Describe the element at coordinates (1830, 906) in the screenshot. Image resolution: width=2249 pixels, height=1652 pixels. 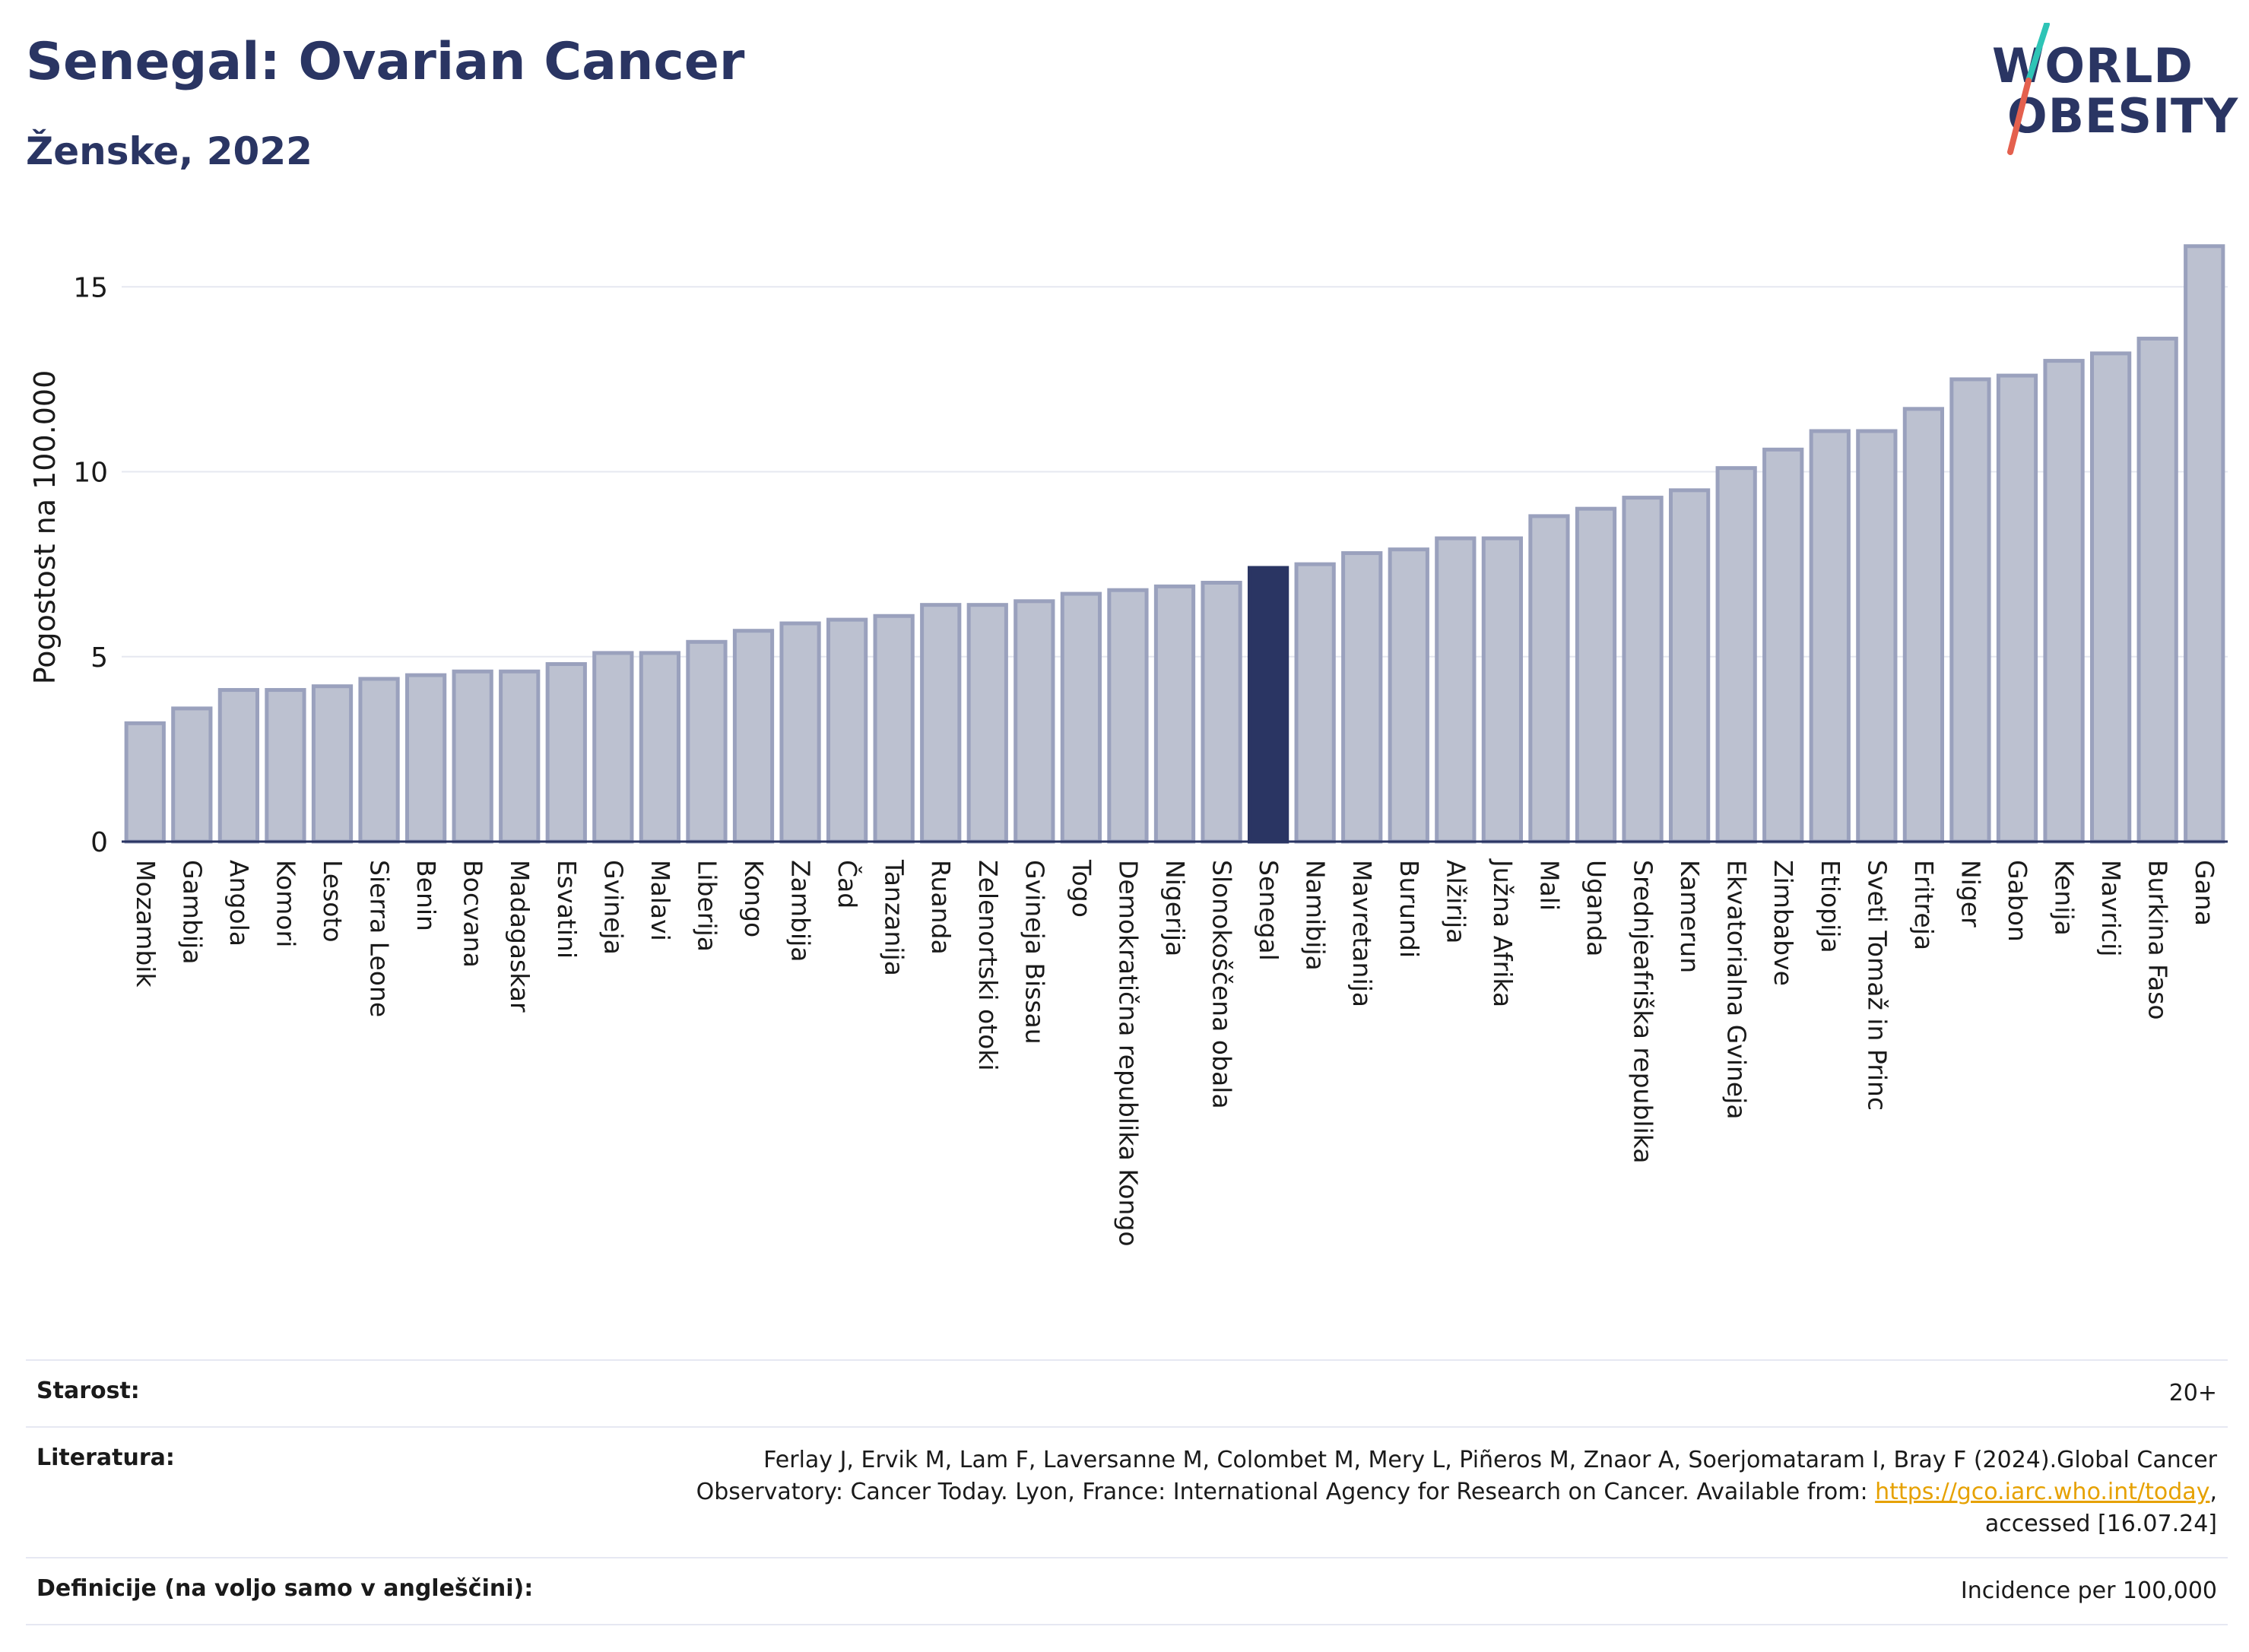
I see `x-category-label: Etiopija` at that location.